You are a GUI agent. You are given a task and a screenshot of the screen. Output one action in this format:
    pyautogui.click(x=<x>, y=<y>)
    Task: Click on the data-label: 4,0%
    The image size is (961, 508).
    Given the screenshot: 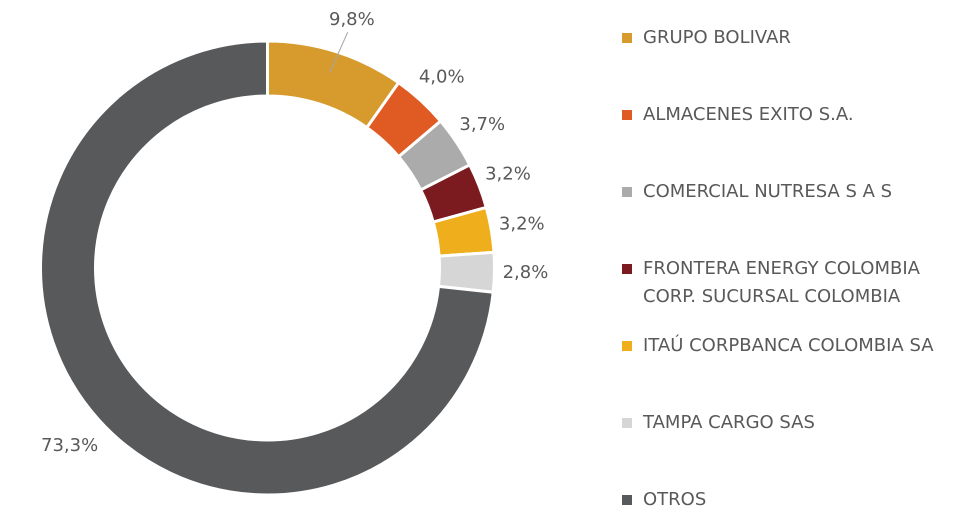 What is the action you would take?
    pyautogui.click(x=442, y=77)
    